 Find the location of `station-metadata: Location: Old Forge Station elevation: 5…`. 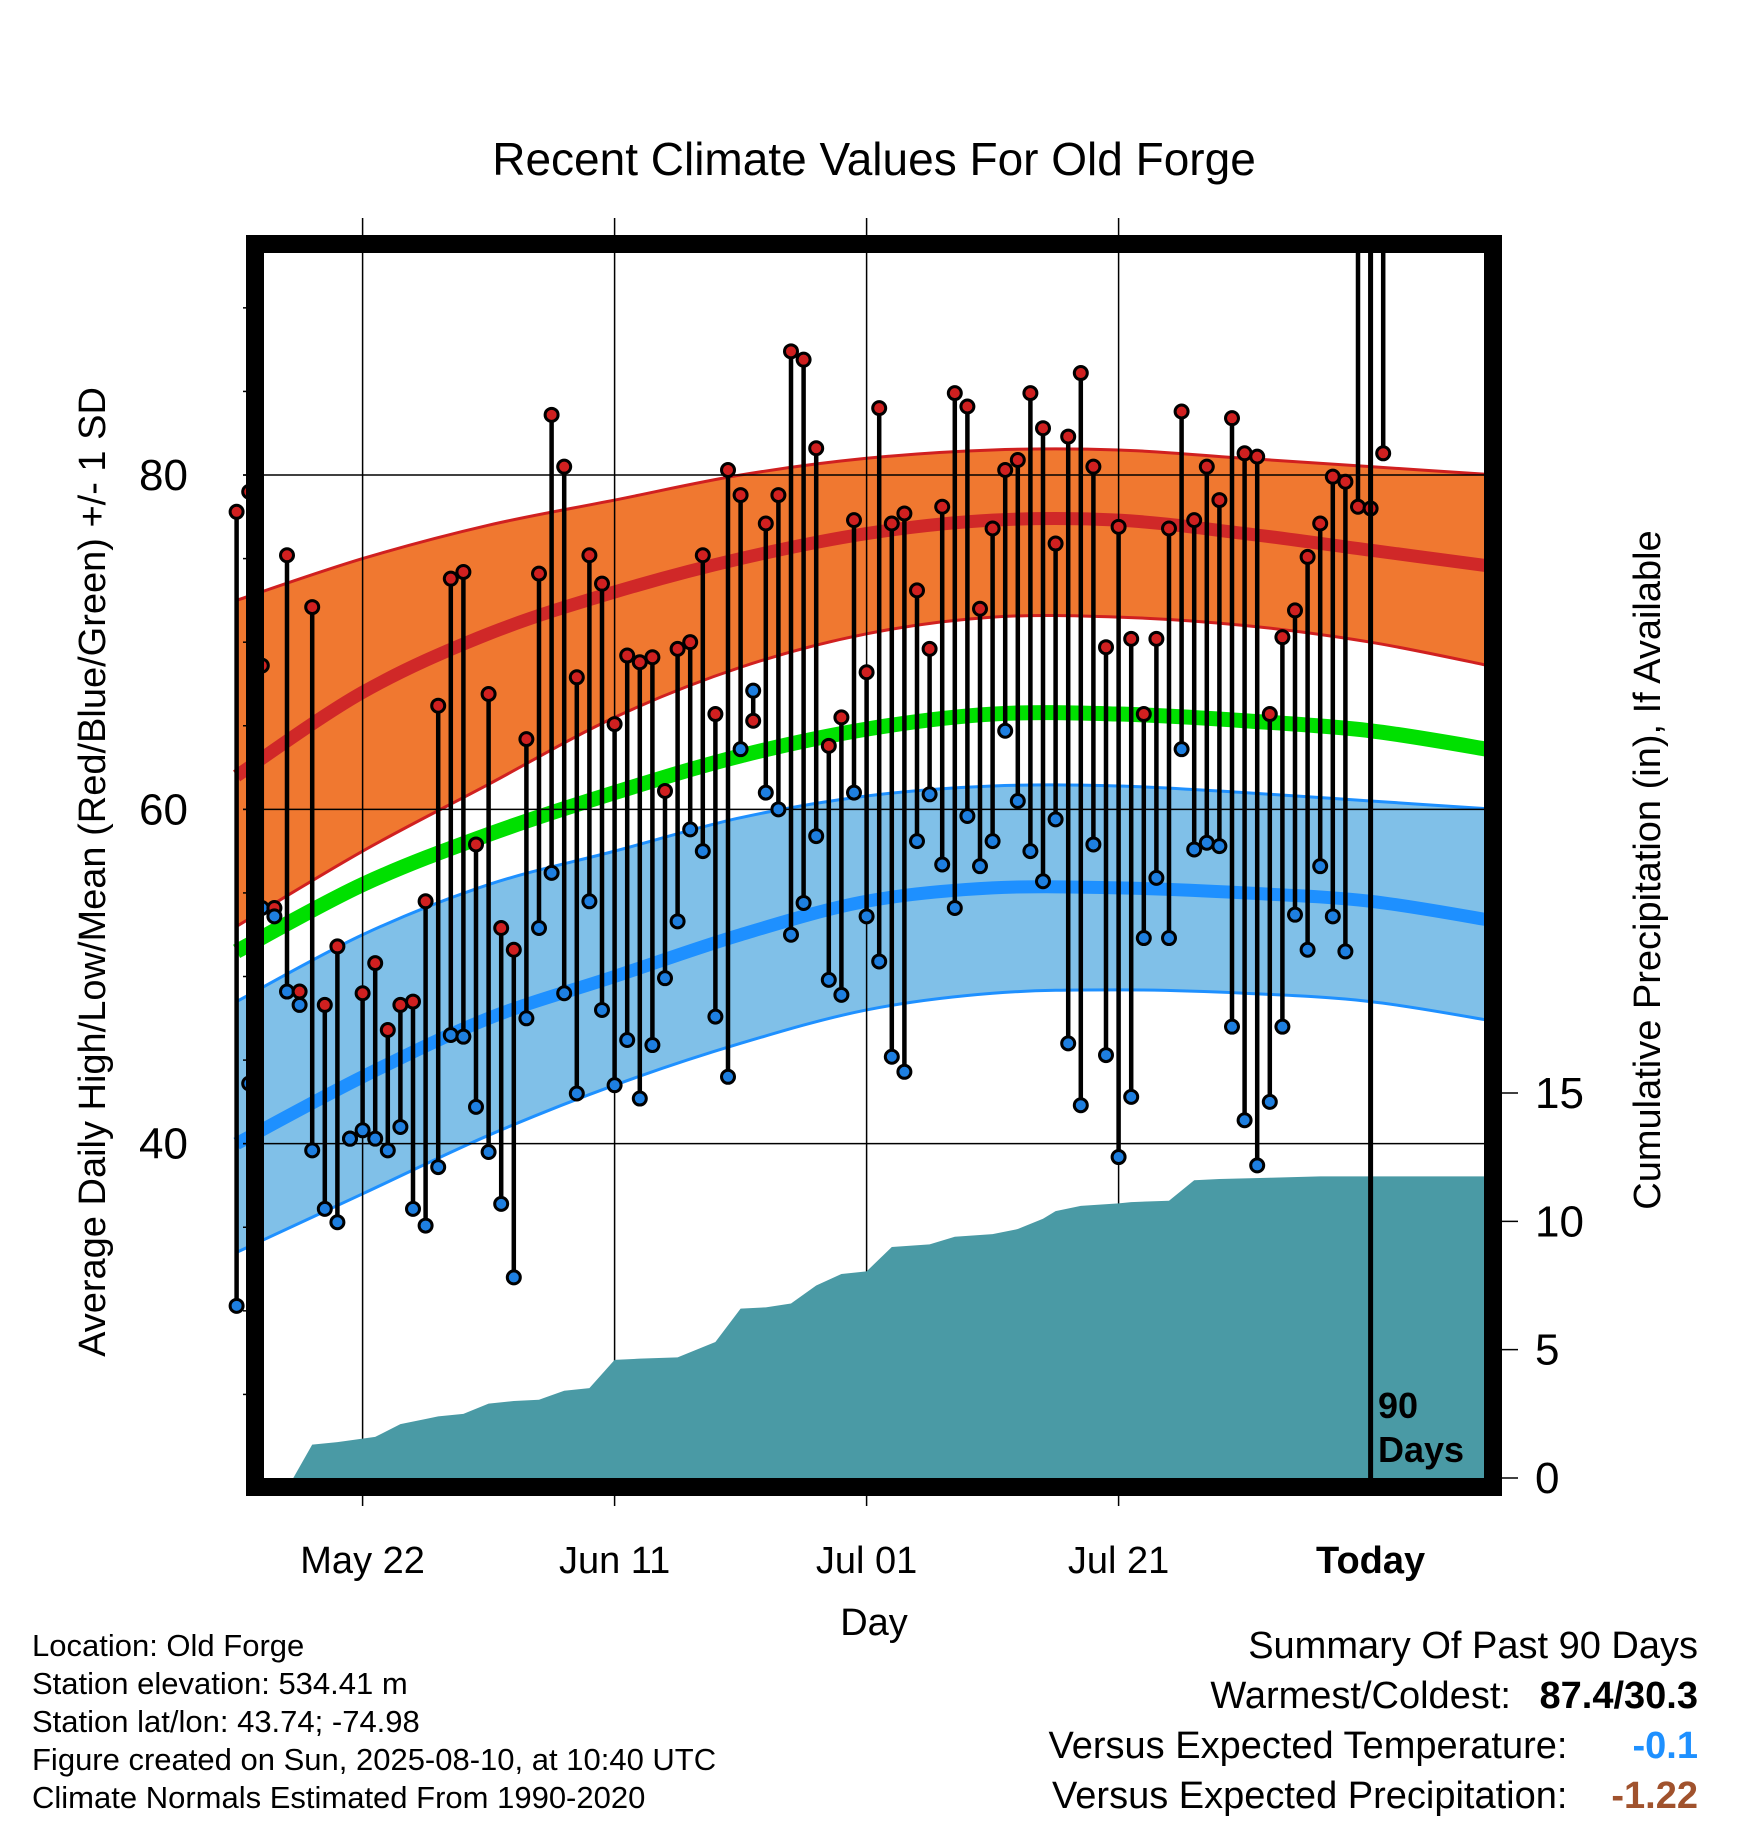

station-metadata: Location: Old Forge Station elevation: 5… is located at coordinates (374, 1722).